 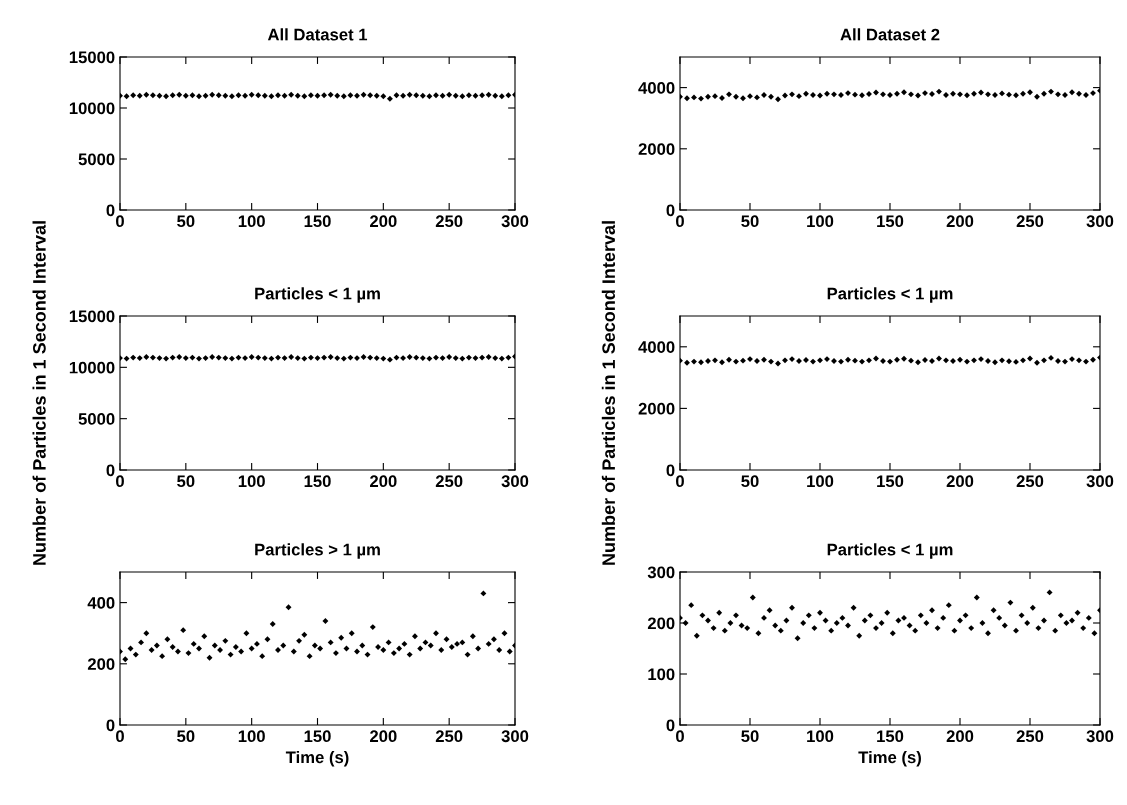 What do you see at coordinates (101, 603) in the screenshot?
I see `y-tick-label: 400` at bounding box center [101, 603].